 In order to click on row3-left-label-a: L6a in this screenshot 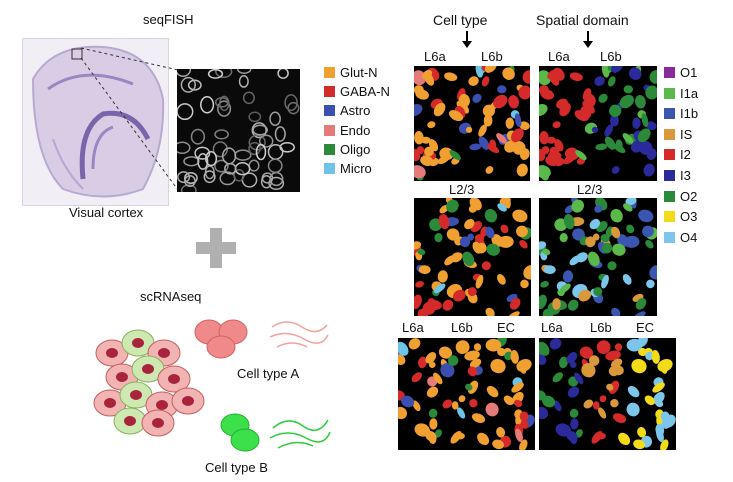, I will do `click(413, 327)`.